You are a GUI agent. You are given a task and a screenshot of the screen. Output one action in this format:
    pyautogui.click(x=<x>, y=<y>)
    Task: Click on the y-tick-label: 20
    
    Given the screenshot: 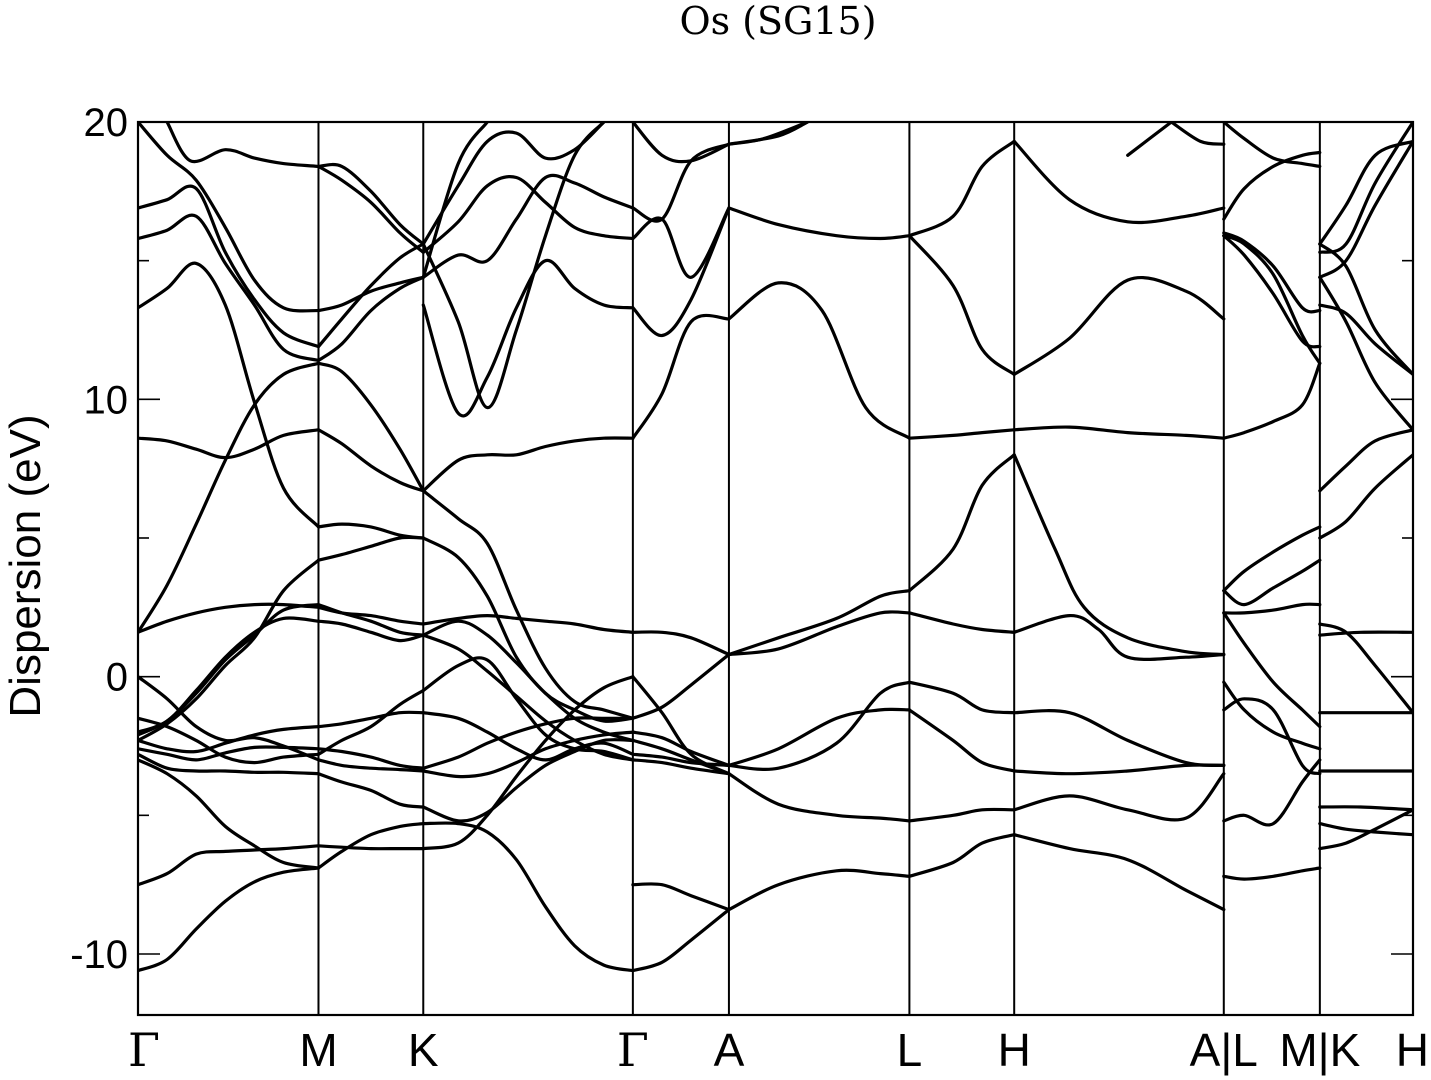 What is the action you would take?
    pyautogui.click(x=106, y=123)
    